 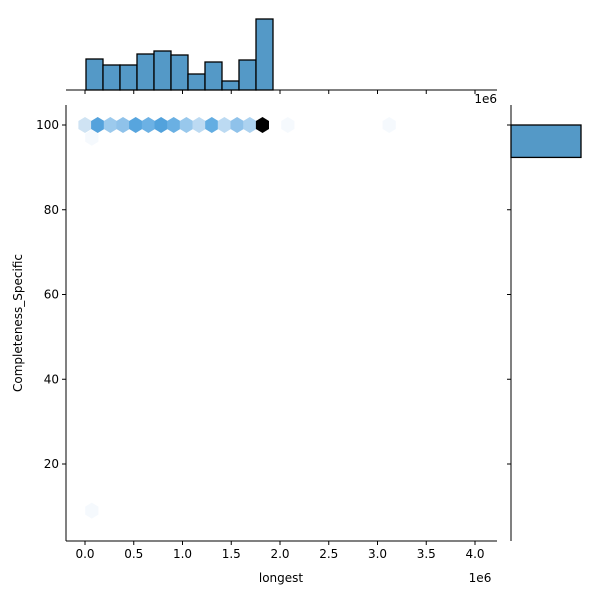 I want to click on x-tick-label: 1.0, so click(x=182, y=554).